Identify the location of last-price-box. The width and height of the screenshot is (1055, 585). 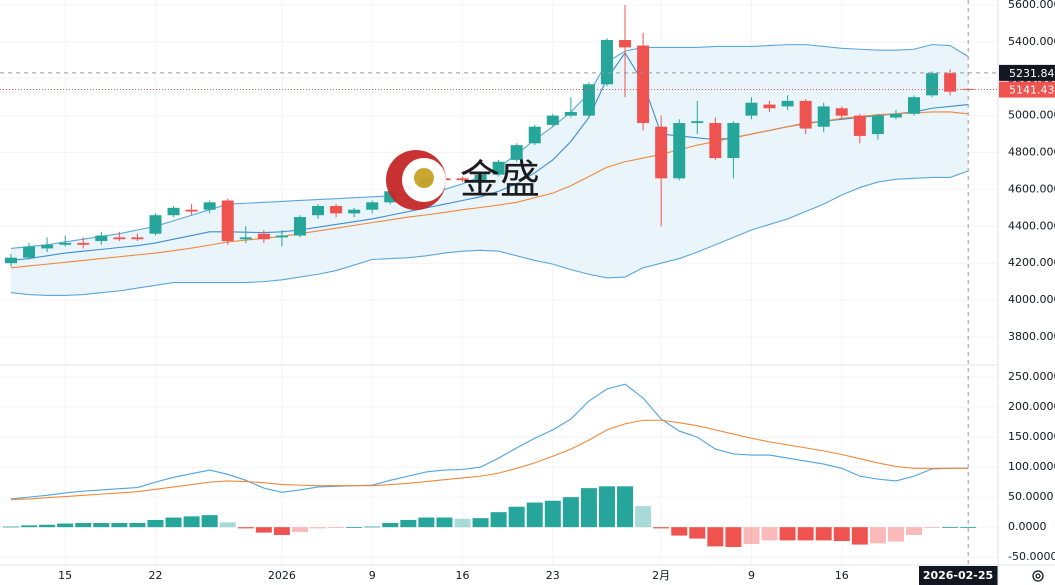
(1027, 89).